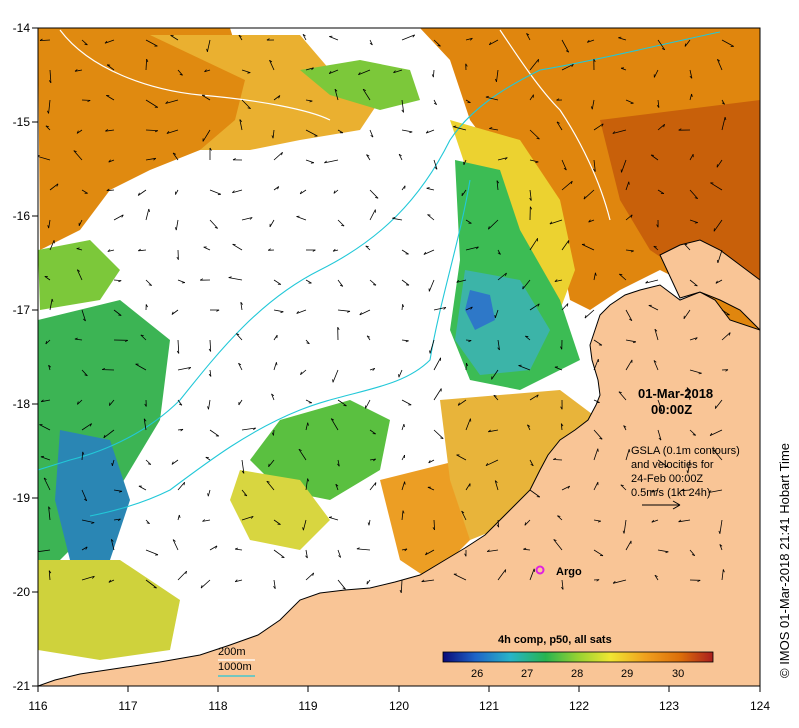 The width and height of the screenshot is (799, 728). I want to click on date-label: 01-Mar-2018, so click(675, 393).